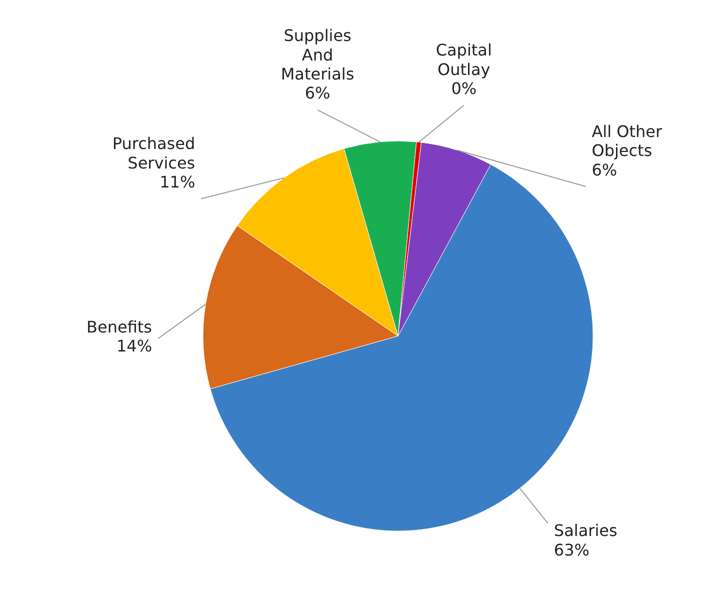  What do you see at coordinates (586, 530) in the screenshot?
I see `slice-label: Salaries` at bounding box center [586, 530].